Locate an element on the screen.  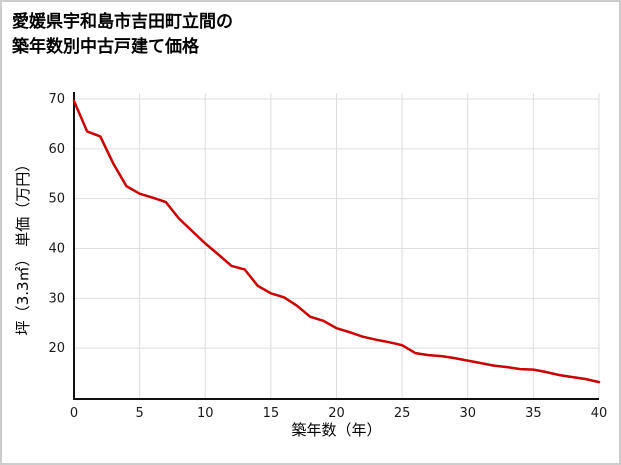
y-tick-label: 70 is located at coordinates (56, 99).